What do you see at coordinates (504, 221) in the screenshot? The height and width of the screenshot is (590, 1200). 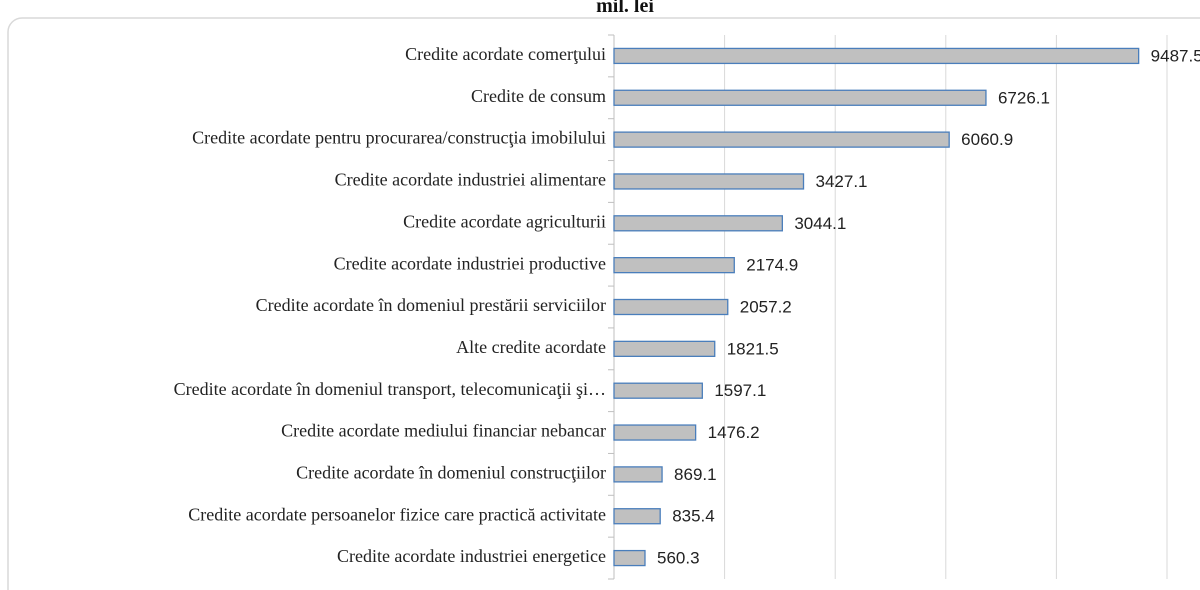 I see `y-tick-label: Credite acordate agriculturii` at bounding box center [504, 221].